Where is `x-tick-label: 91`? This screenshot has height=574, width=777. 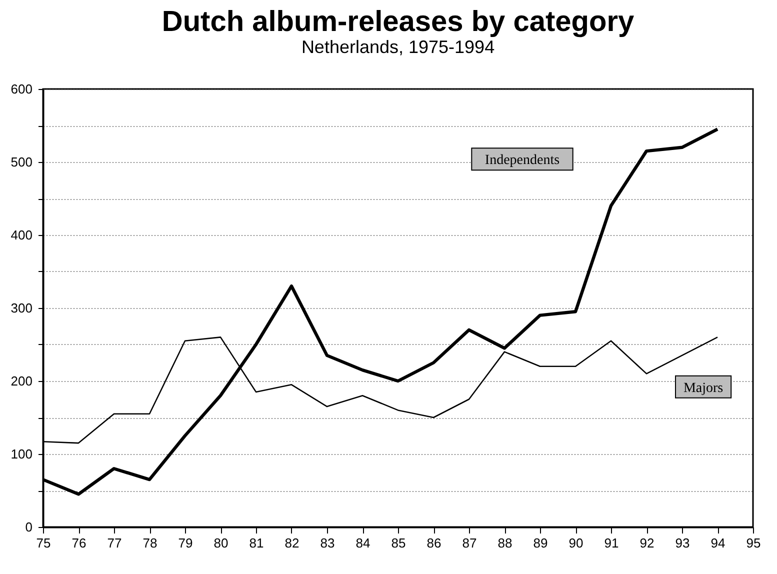 x-tick-label: 91 is located at coordinates (611, 543).